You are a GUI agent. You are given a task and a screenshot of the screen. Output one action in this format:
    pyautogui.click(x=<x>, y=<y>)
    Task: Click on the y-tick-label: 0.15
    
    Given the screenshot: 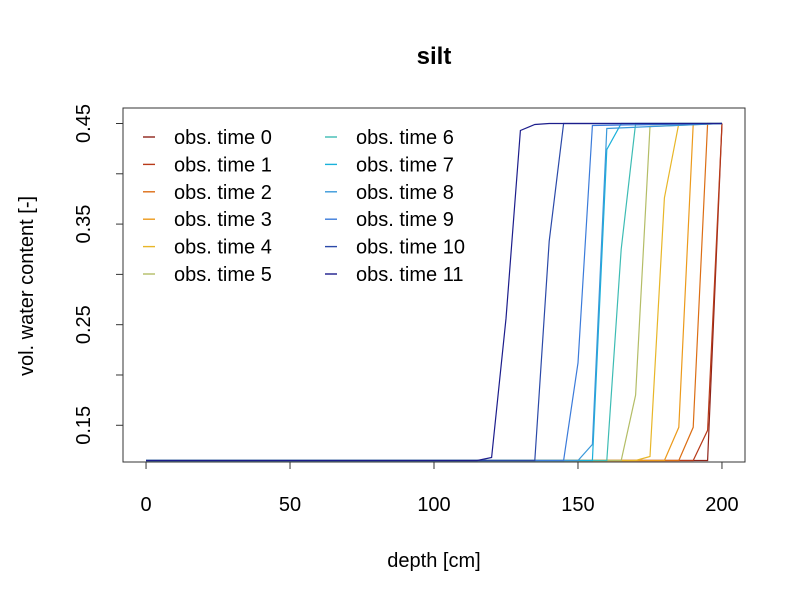 What is the action you would take?
    pyautogui.click(x=84, y=425)
    